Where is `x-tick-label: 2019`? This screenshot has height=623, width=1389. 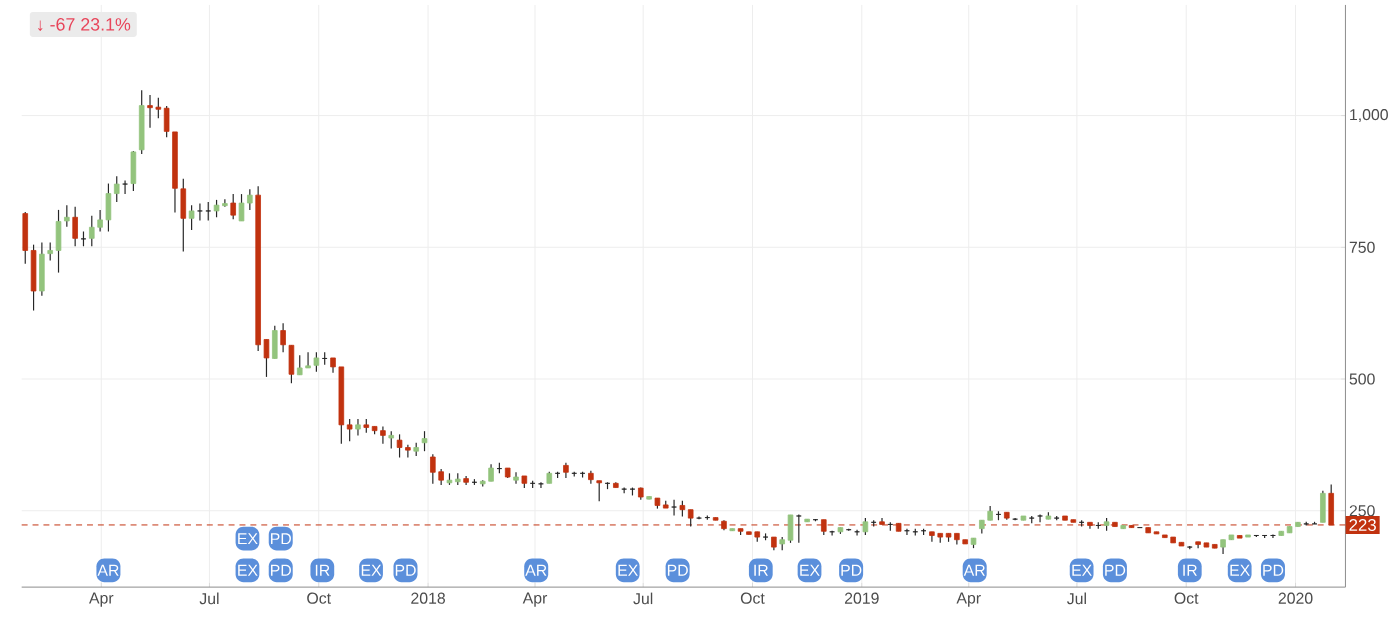
x-tick-label: 2019 is located at coordinates (861, 598).